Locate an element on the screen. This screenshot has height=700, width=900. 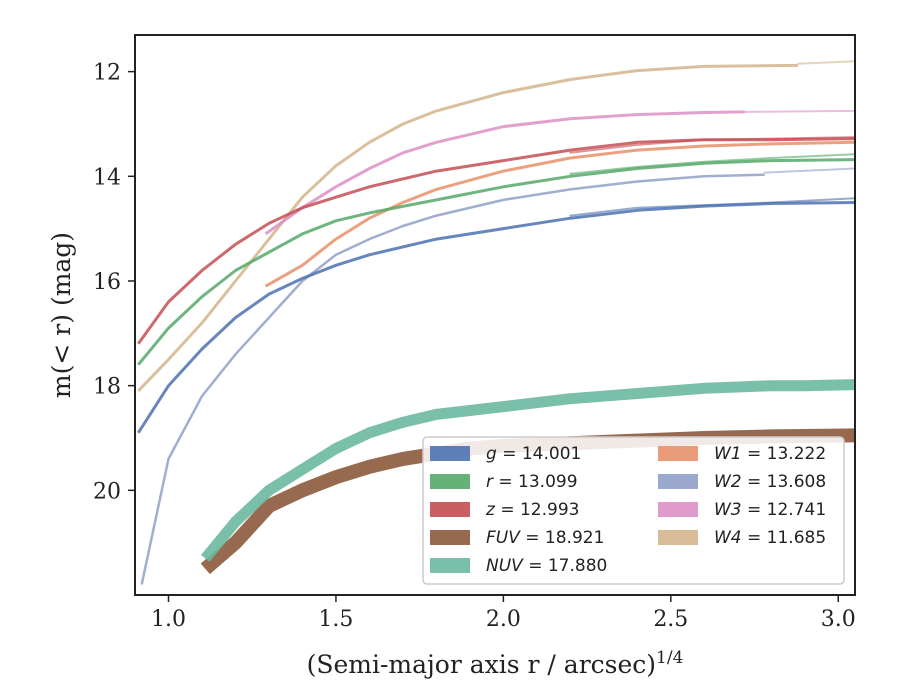
legend-label-w1: W1 = 13.222 is located at coordinates (770, 454).